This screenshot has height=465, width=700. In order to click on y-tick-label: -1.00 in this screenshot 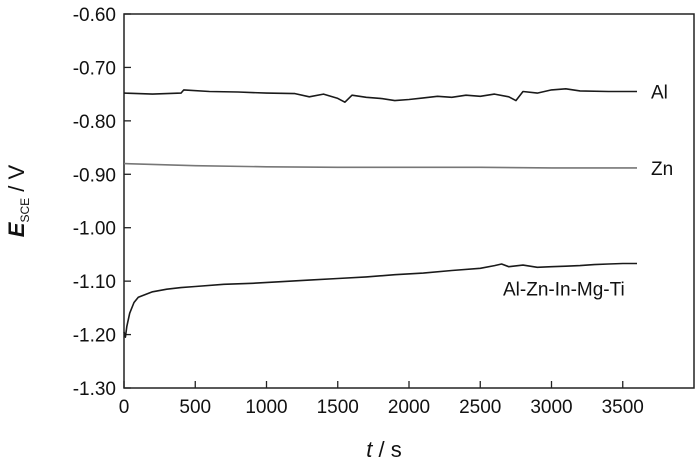, I will do `click(94, 229)`.